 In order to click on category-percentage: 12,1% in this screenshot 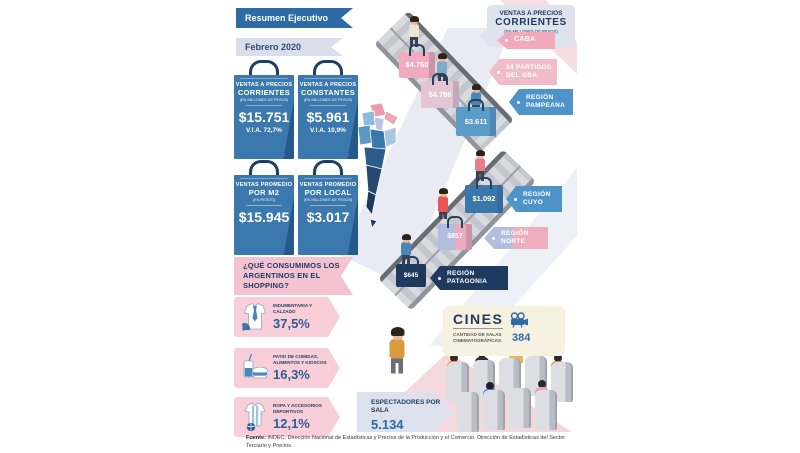, I will do `click(291, 423)`.